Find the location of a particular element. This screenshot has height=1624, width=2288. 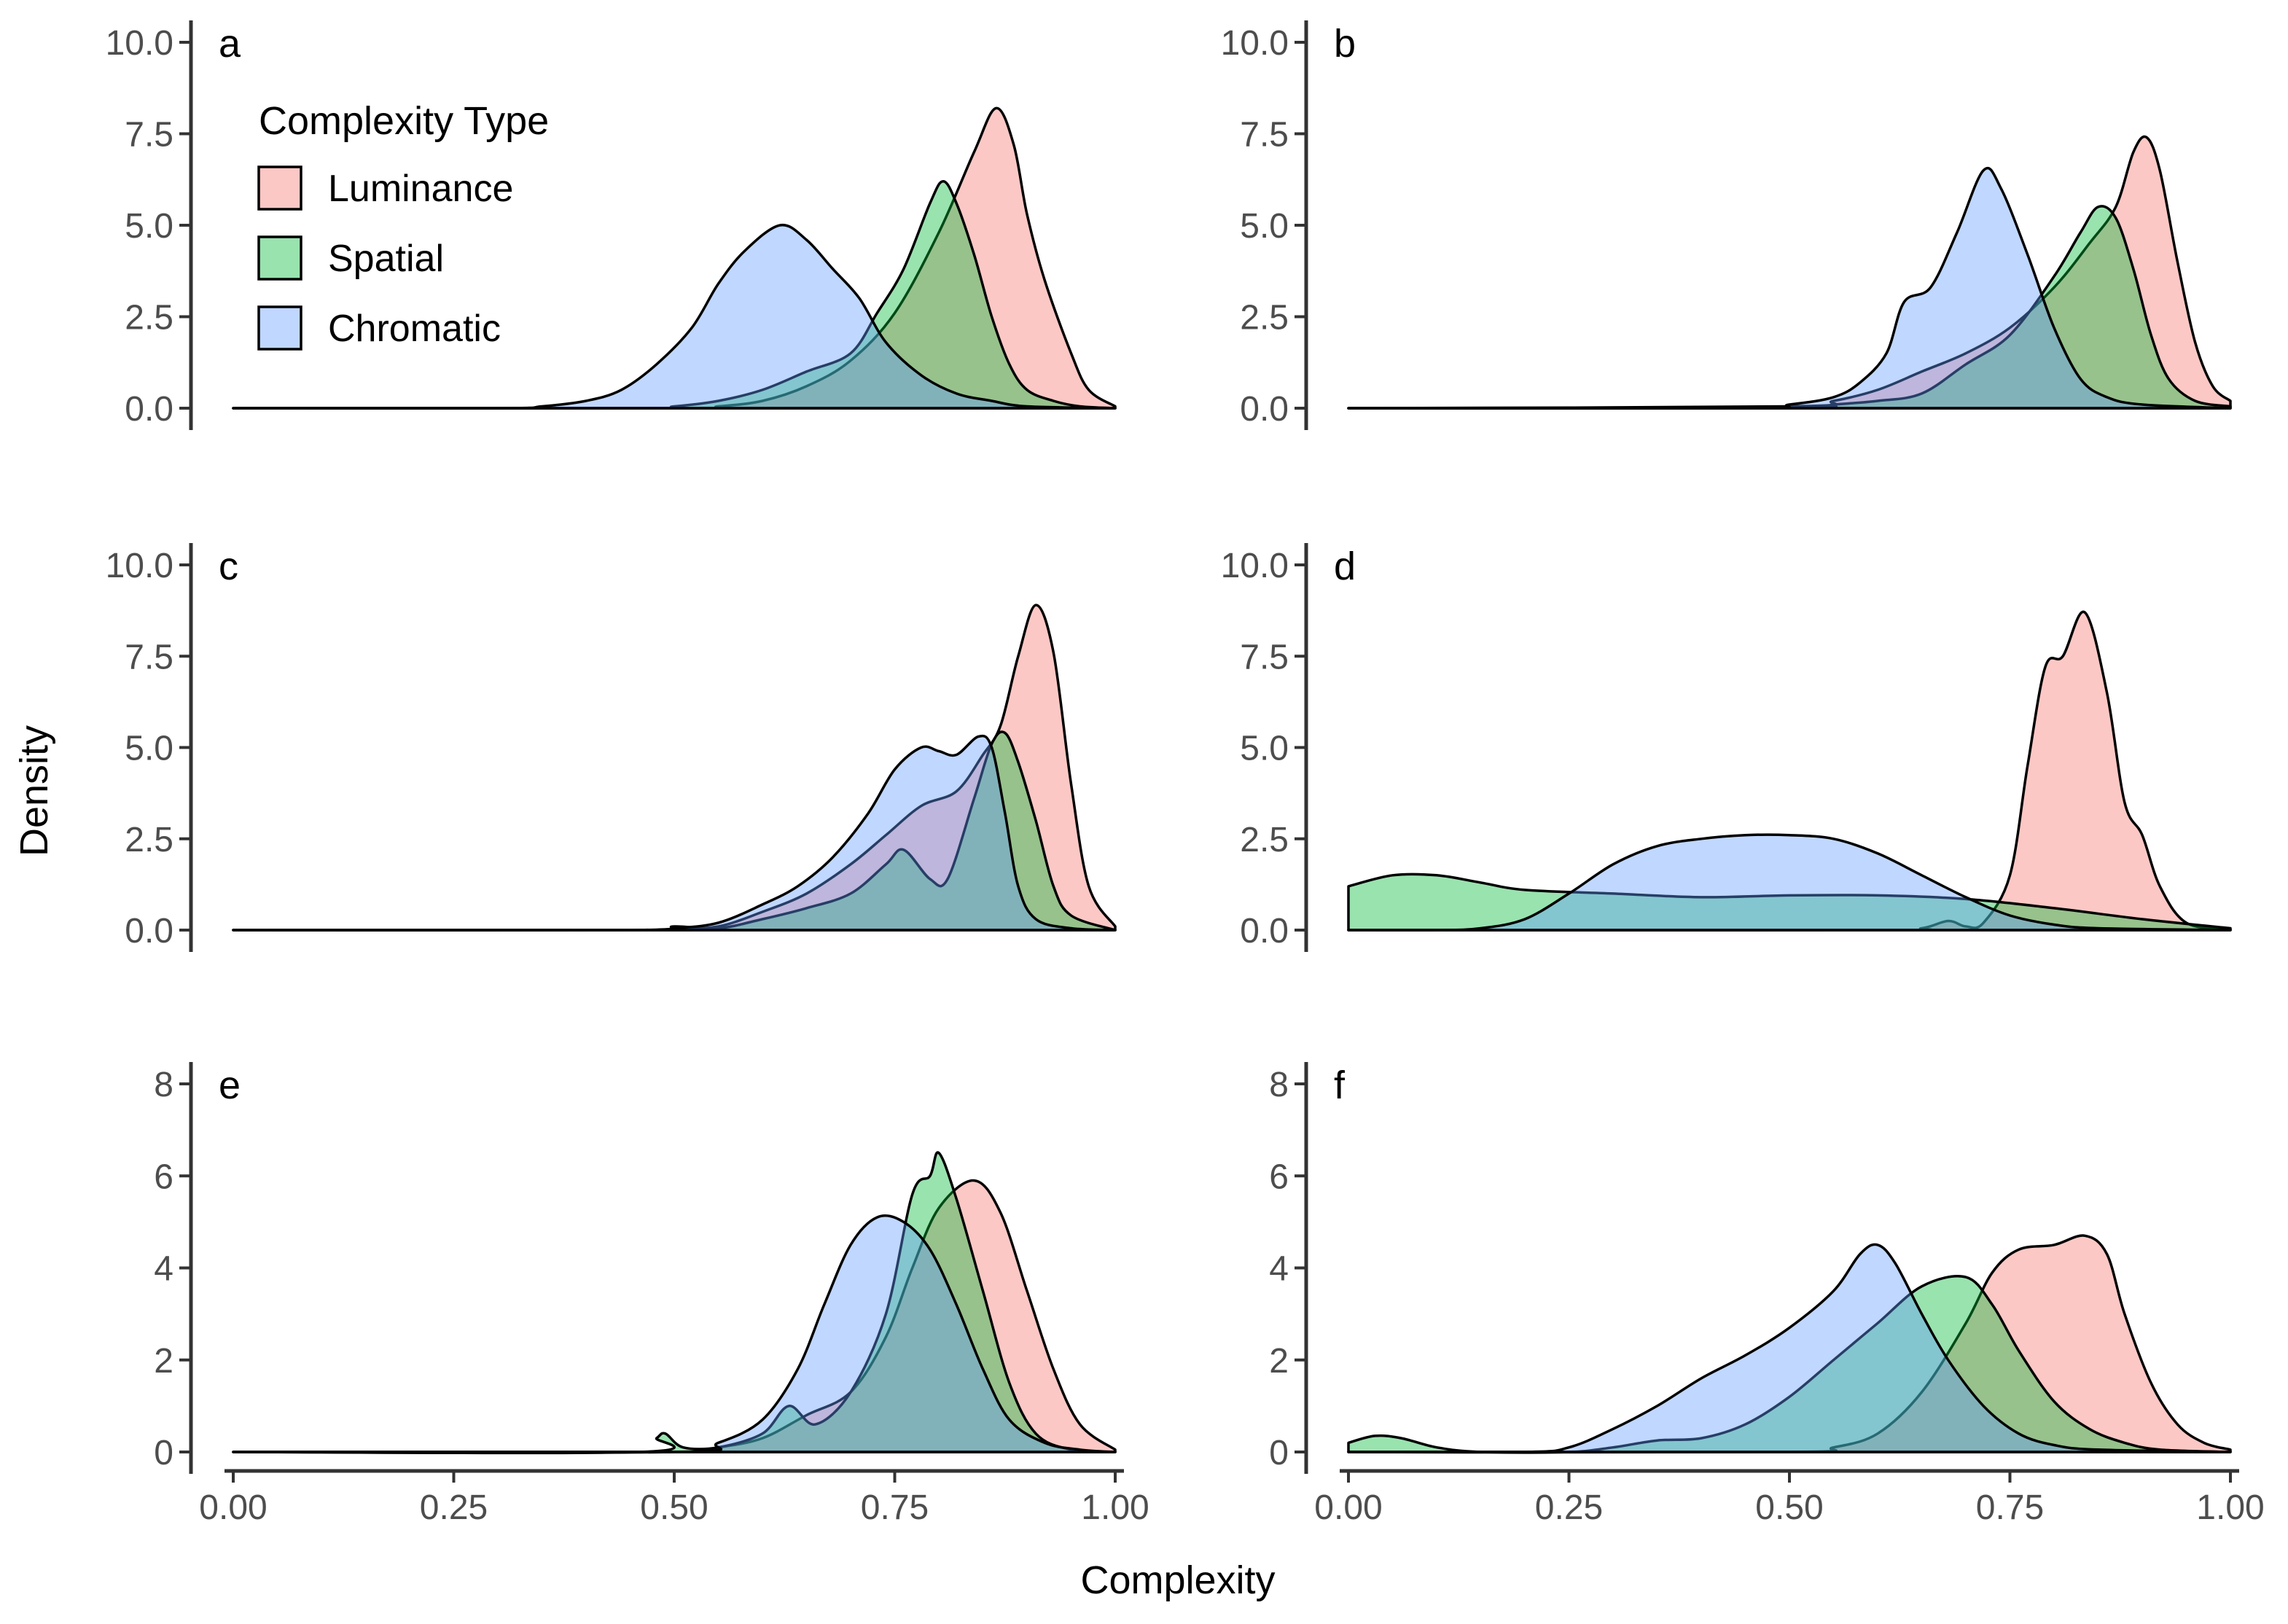

panel-a: 0.0 2.5 5.0 7.5 10.0 a is located at coordinates (611, 225).